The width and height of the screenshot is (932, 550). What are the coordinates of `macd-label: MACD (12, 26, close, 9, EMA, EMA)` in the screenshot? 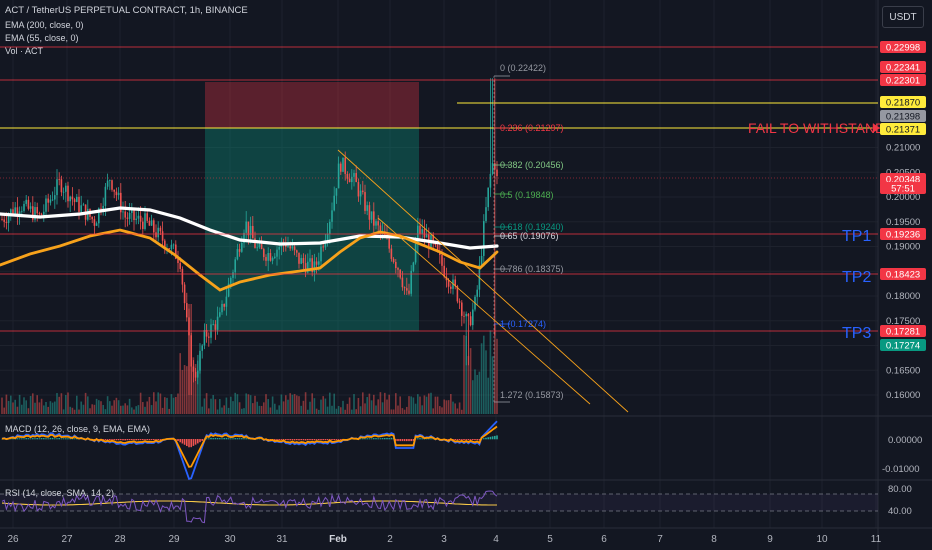 It's located at (78, 429).